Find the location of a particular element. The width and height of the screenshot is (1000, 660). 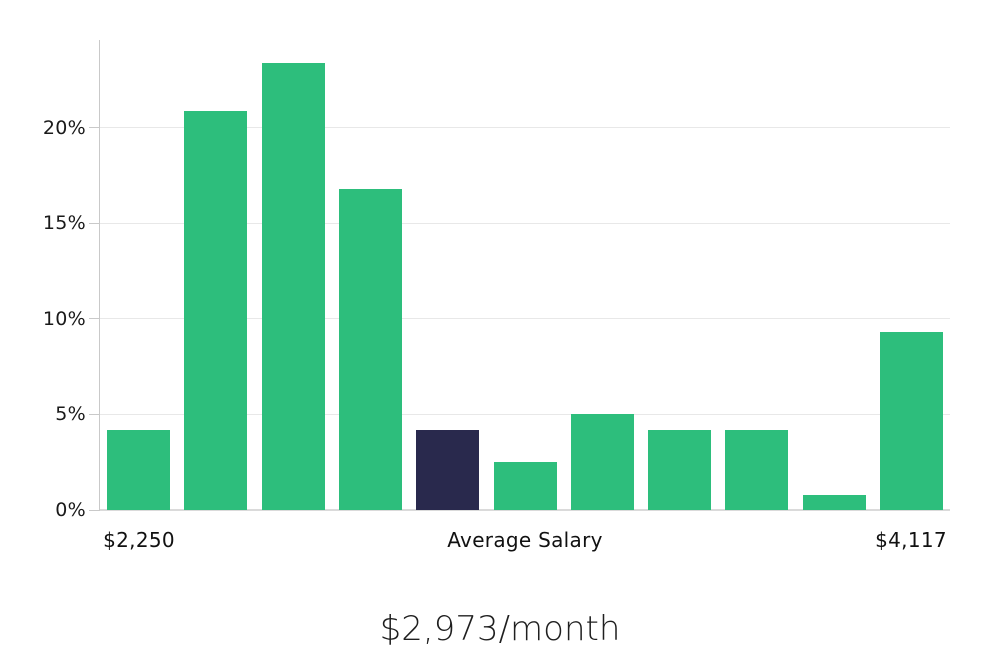

y-tick-label-0pct: 0% is located at coordinates (70, 510).